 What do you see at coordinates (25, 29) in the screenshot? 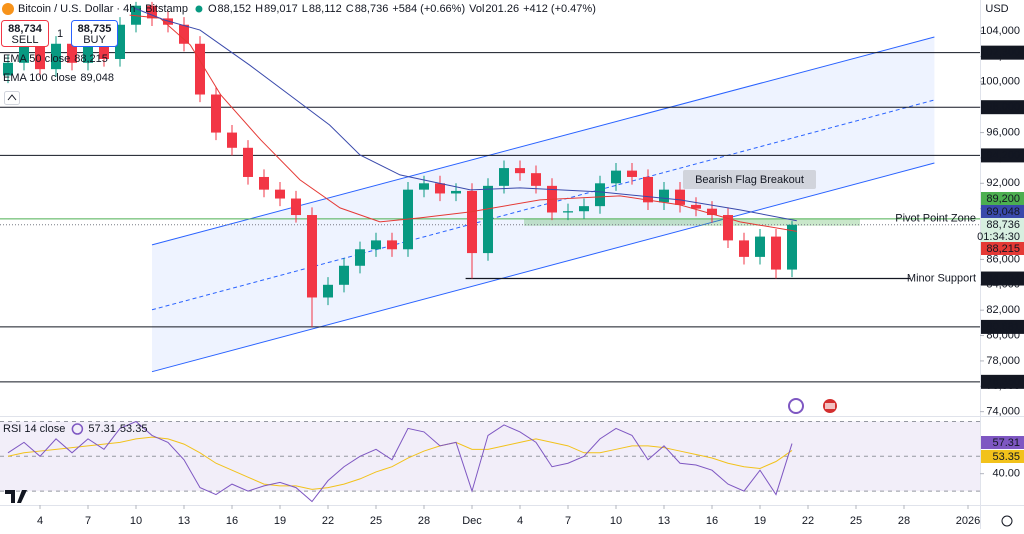
I see `sell-price: 88,734` at bounding box center [25, 29].